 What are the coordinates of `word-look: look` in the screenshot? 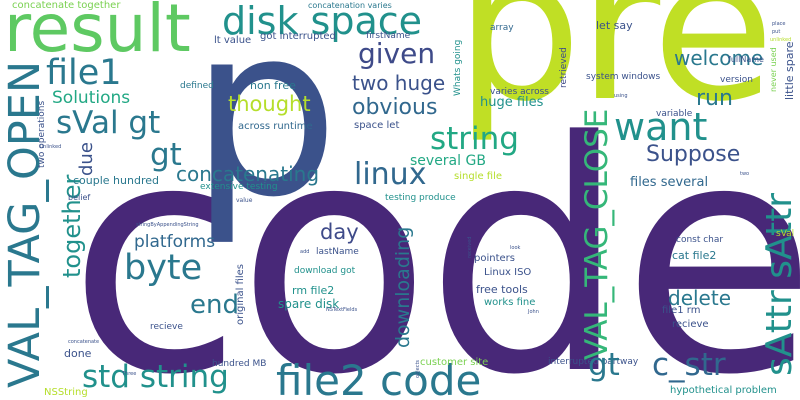 It's located at (515, 248).